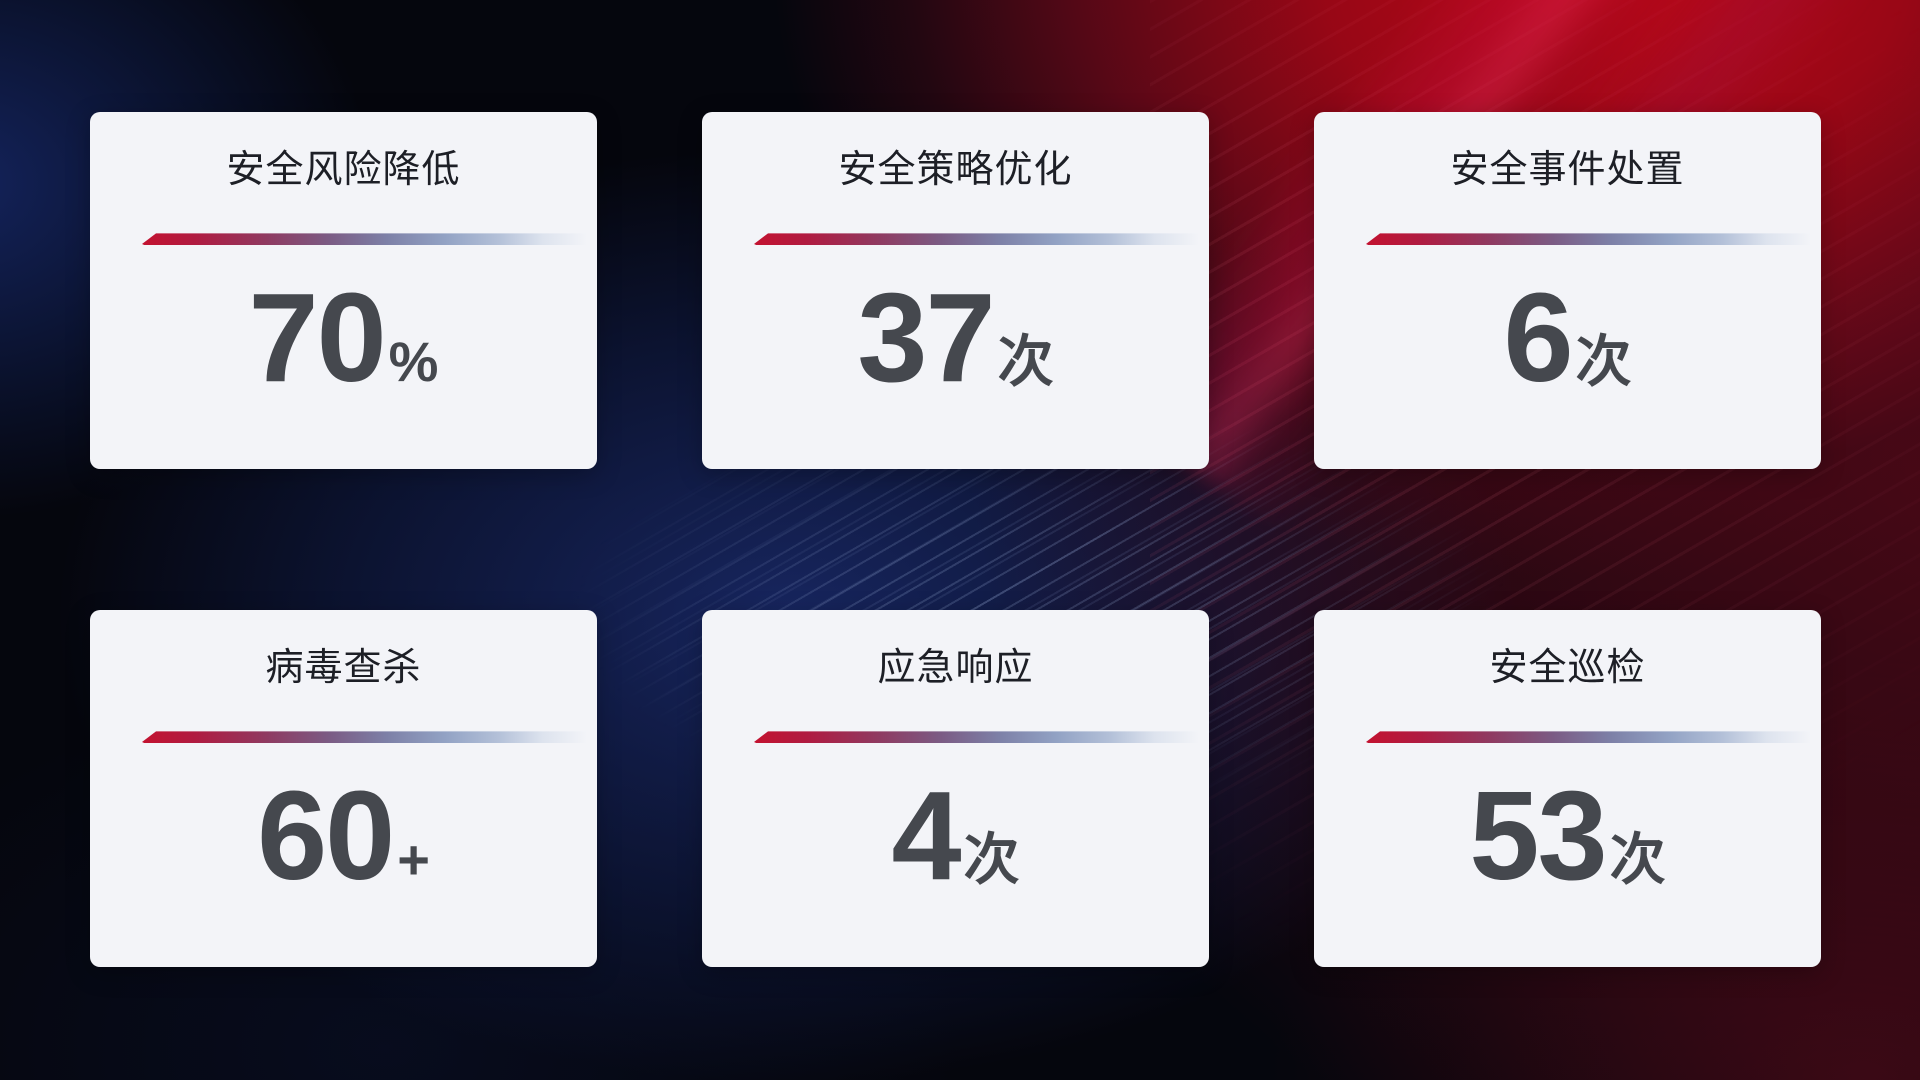  Describe the element at coordinates (926, 836) in the screenshot. I see `stat-value: 4` at that location.